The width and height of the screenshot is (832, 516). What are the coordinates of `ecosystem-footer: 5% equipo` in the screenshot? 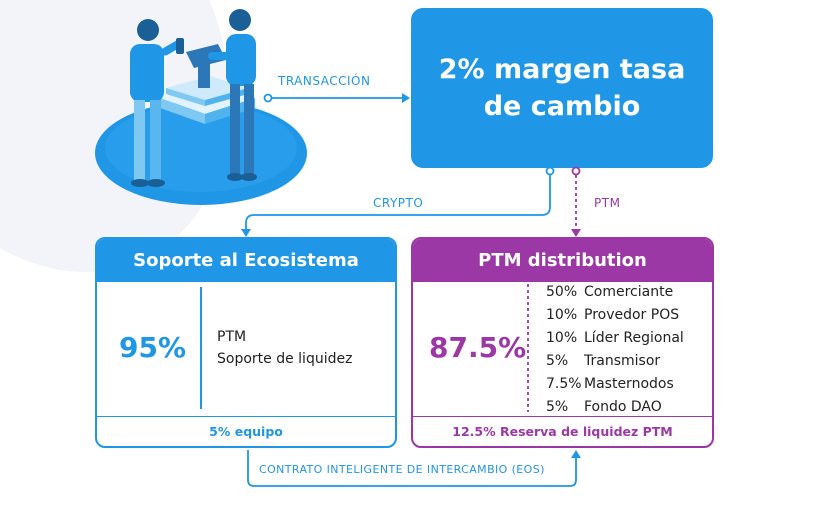 It's located at (246, 431).